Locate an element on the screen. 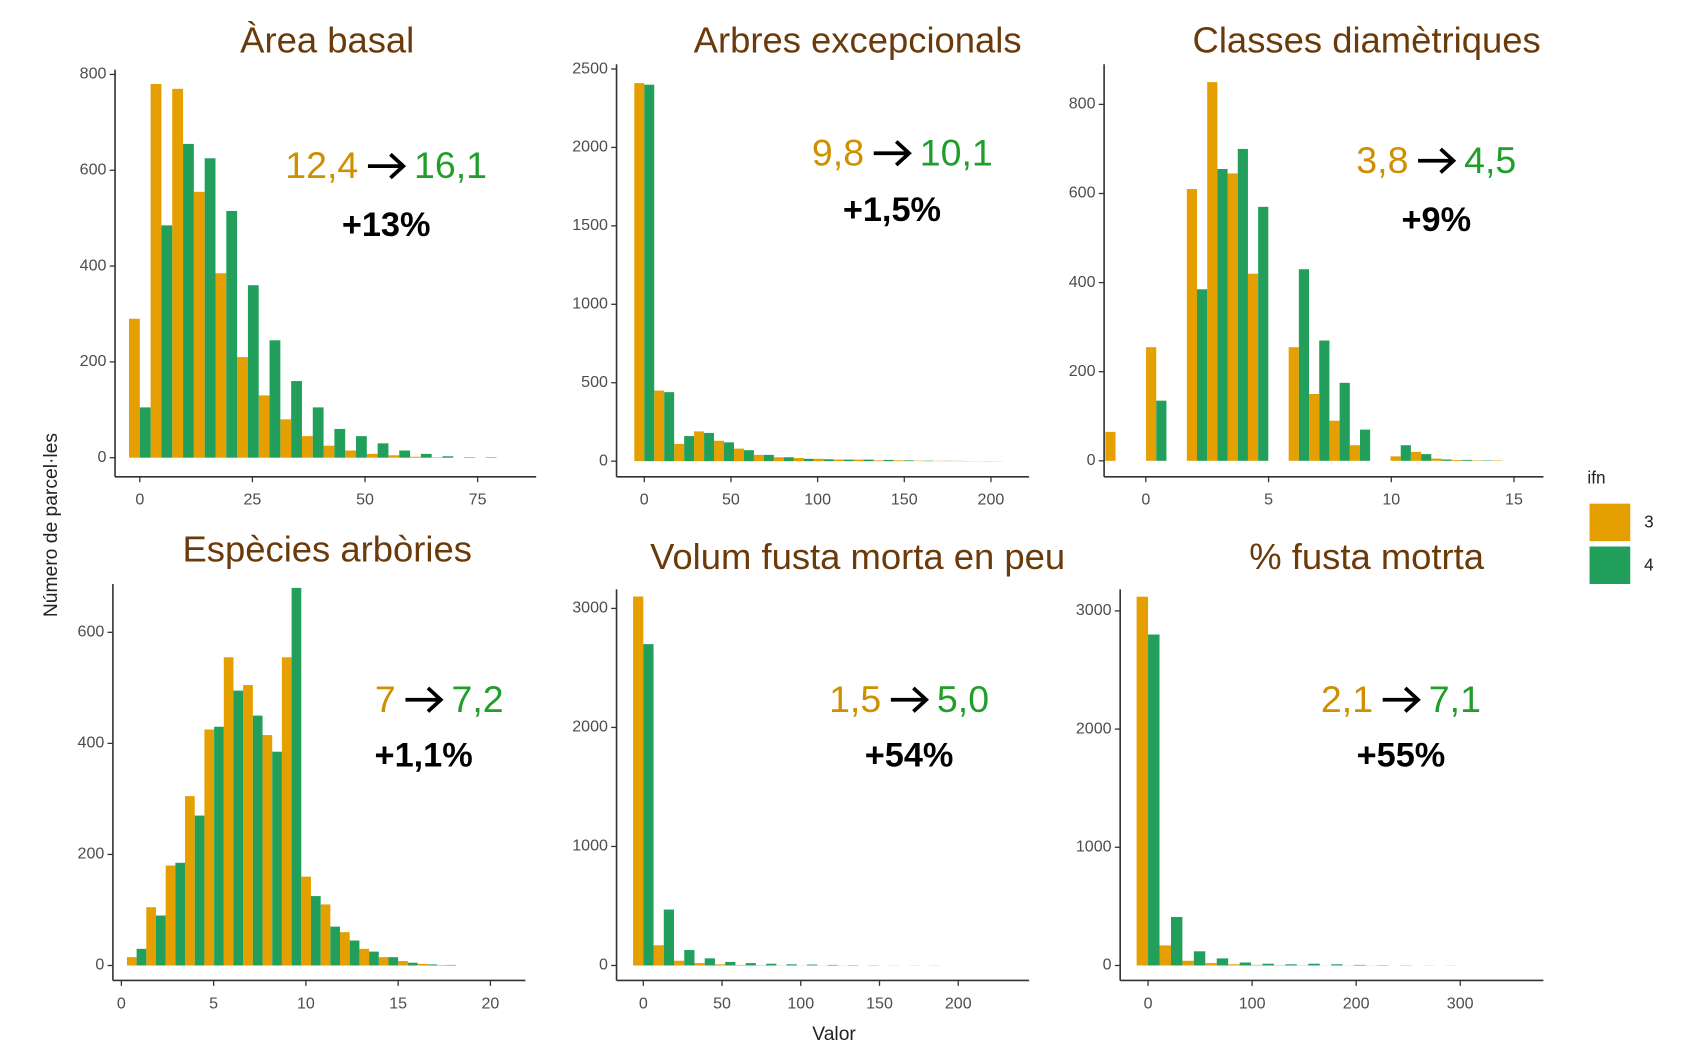  annotation-change: +55% is located at coordinates (1401, 756).